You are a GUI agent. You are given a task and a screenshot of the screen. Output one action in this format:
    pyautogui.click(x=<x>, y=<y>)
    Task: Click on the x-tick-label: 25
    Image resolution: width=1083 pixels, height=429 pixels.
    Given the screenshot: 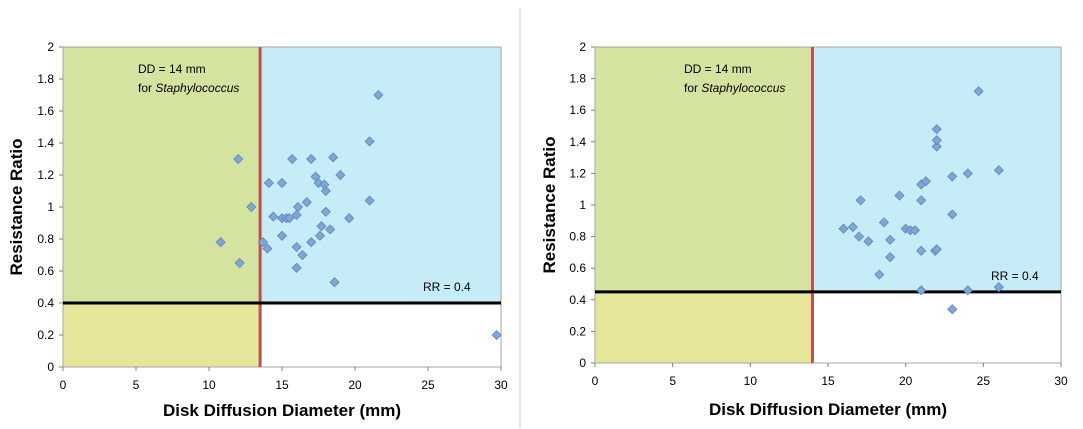 What is the action you would take?
    pyautogui.click(x=984, y=381)
    